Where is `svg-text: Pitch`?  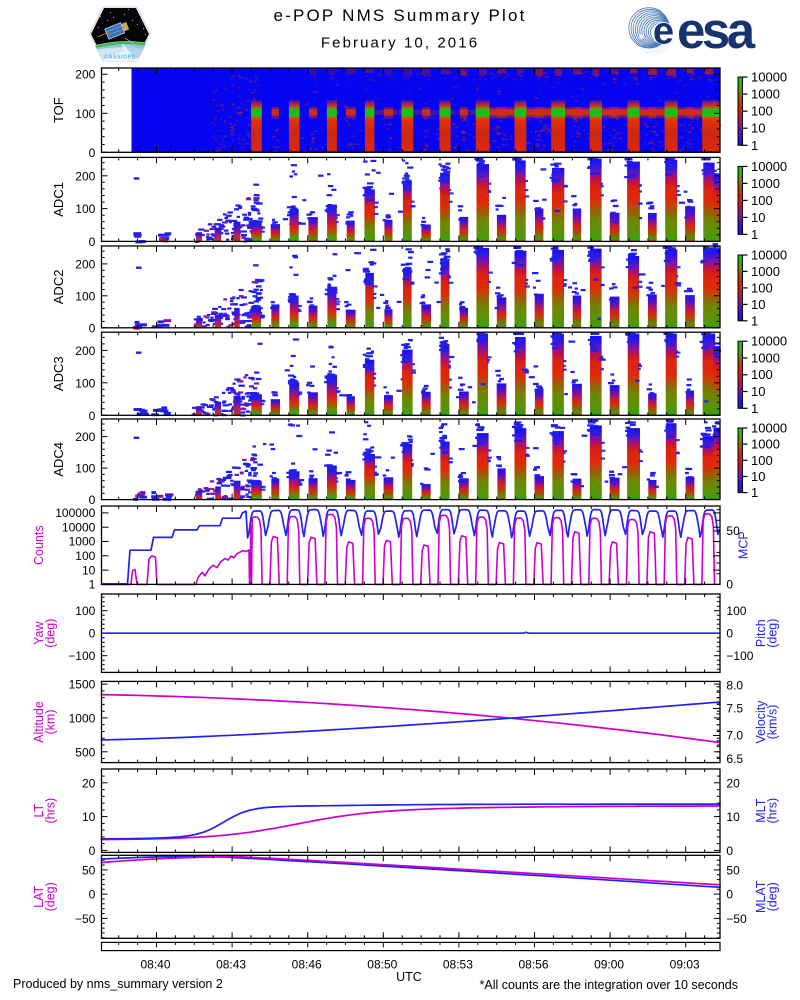 svg-text: Pitch is located at coordinates (761, 633).